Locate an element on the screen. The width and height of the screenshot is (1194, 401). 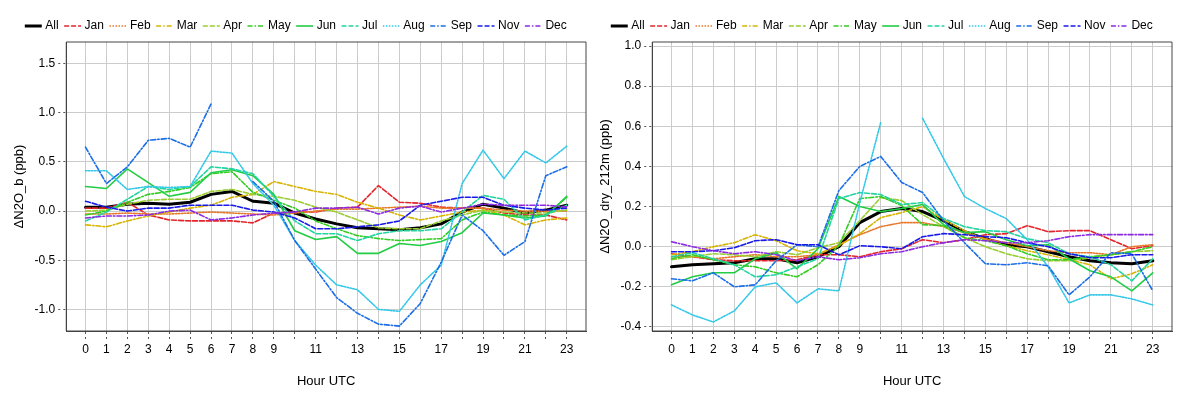
y-tick-label: -0.4 is located at coordinates (631, 326).